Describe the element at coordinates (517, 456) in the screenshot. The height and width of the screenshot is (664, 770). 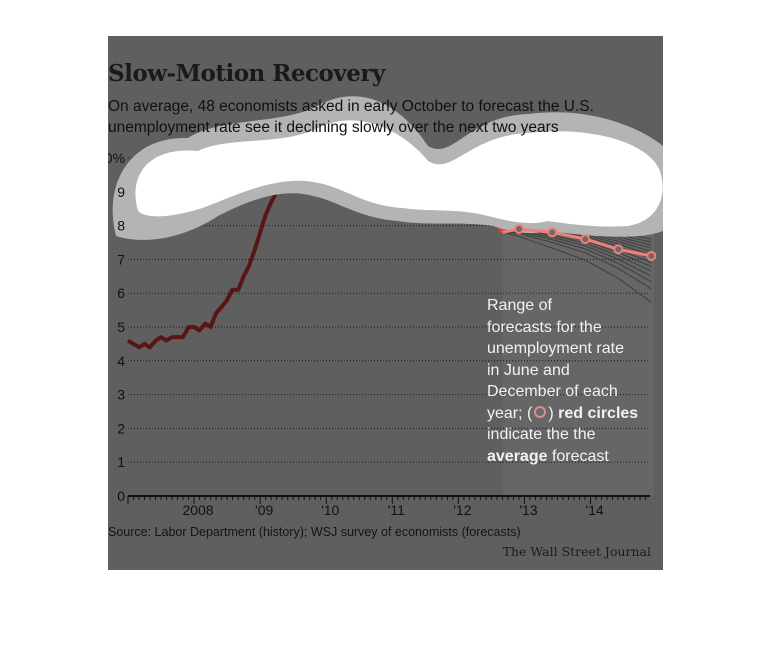
I see `annotation-bold: average` at that location.